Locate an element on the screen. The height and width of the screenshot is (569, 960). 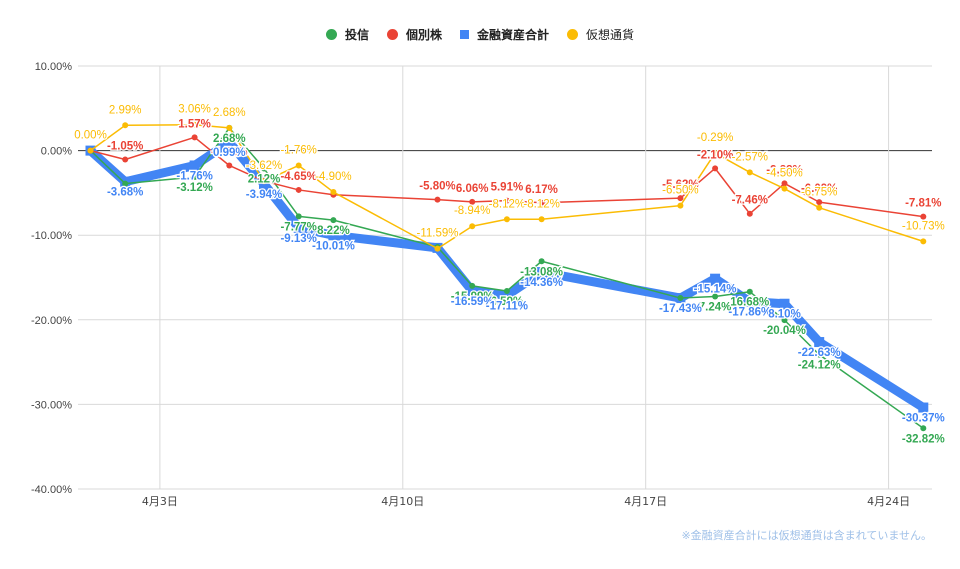
y-tick-label: 10.00% is located at coordinates (54, 67).